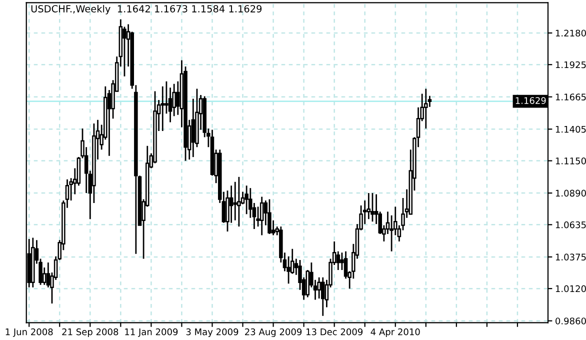 The image size is (586, 340). What do you see at coordinates (571, 257) in the screenshot?
I see `y-tick-label: 1.0375` at bounding box center [571, 257].